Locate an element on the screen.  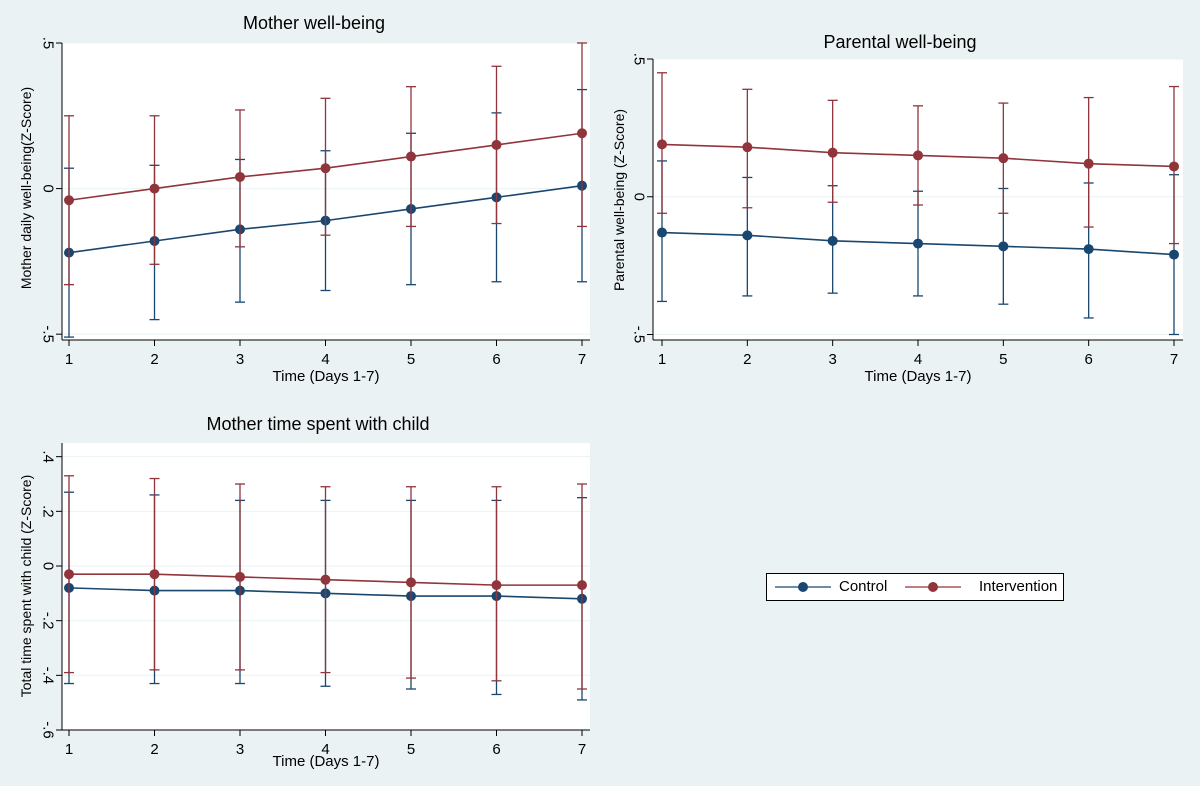
legend-swatch-control is located at coordinates (803, 587).